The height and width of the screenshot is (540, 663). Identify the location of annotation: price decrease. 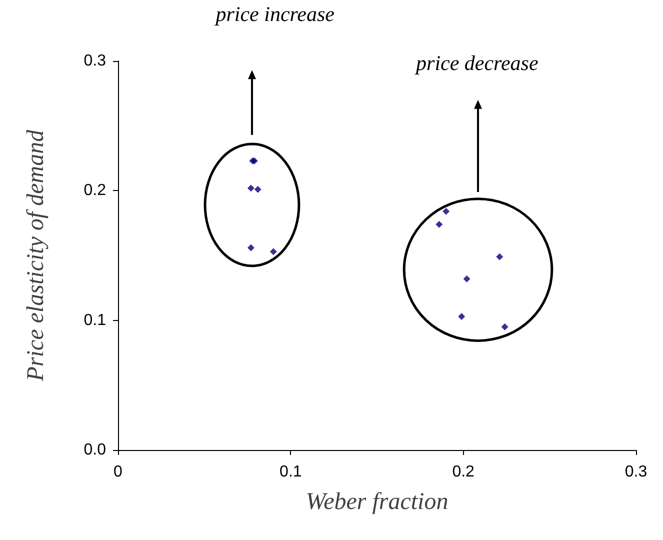
(476, 63).